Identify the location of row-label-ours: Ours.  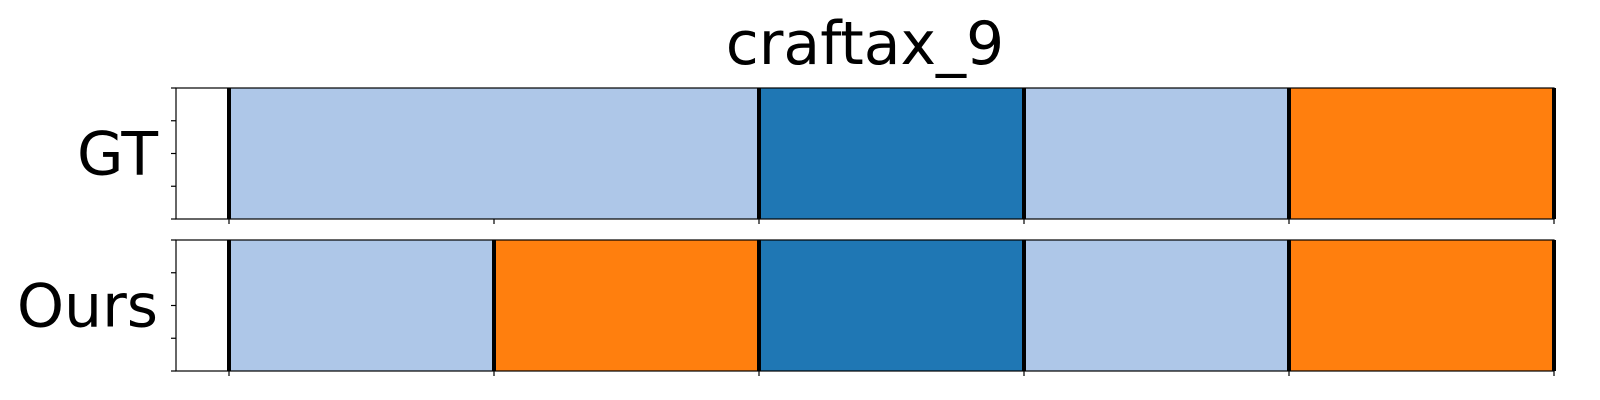
(87, 307).